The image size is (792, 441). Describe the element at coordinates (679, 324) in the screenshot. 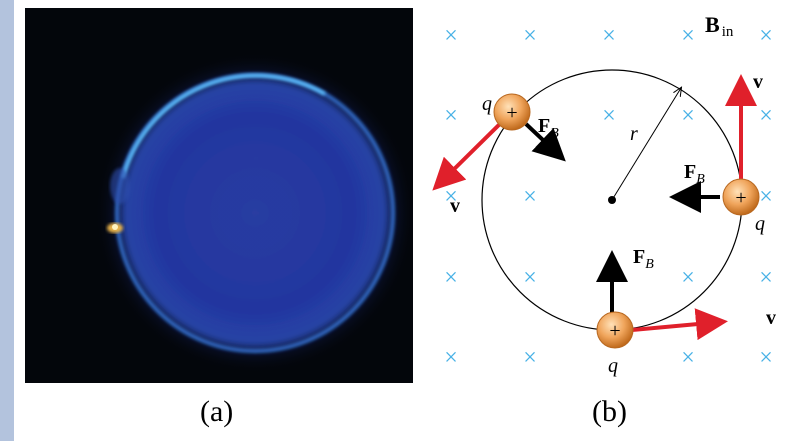

I see `velocity-arrow-bottom` at that location.